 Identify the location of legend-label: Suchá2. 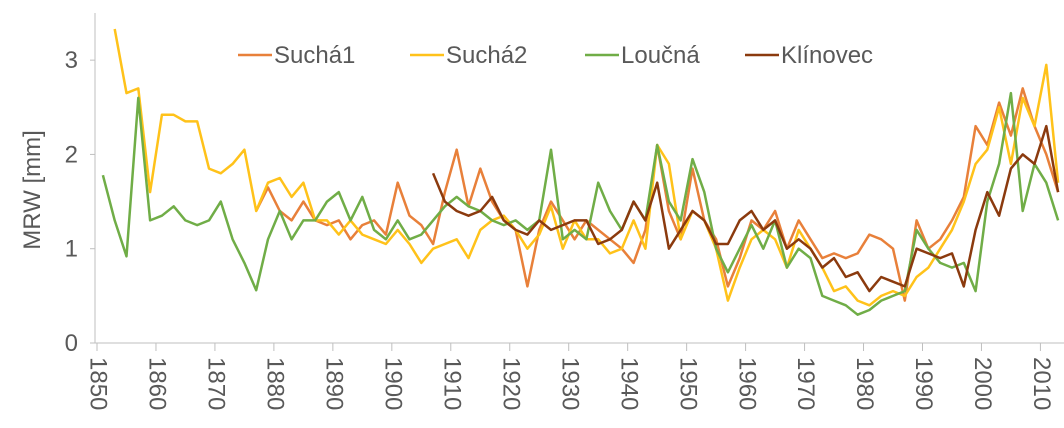
(486, 55).